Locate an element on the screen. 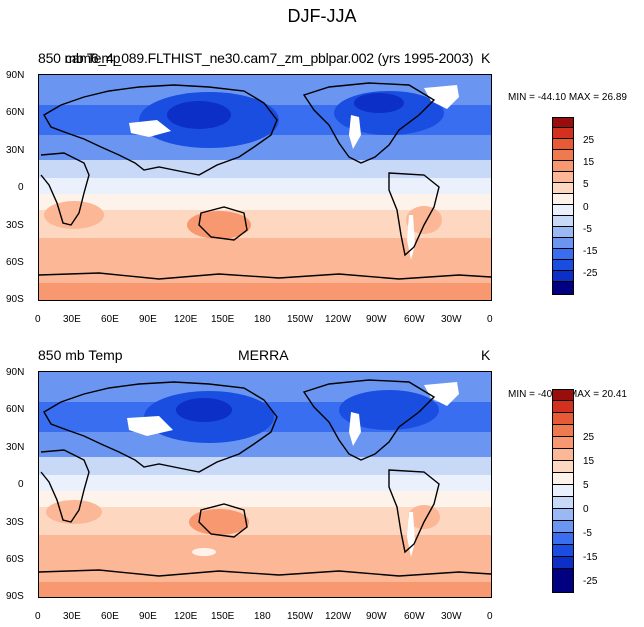  warm-africa is located at coordinates (74, 512).